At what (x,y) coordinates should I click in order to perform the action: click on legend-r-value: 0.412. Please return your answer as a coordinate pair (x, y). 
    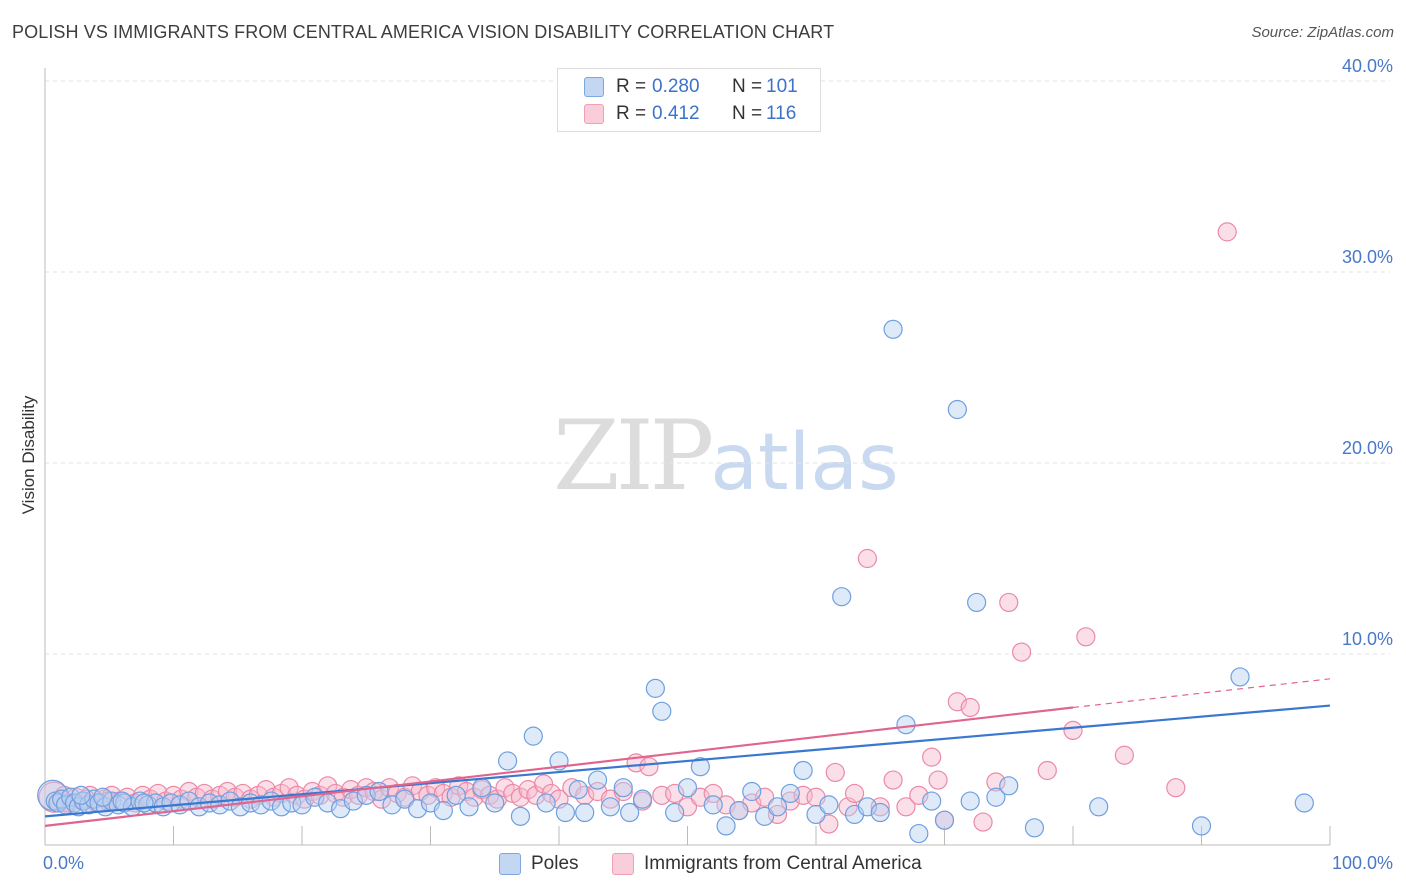
    Looking at the image, I should click on (676, 113).